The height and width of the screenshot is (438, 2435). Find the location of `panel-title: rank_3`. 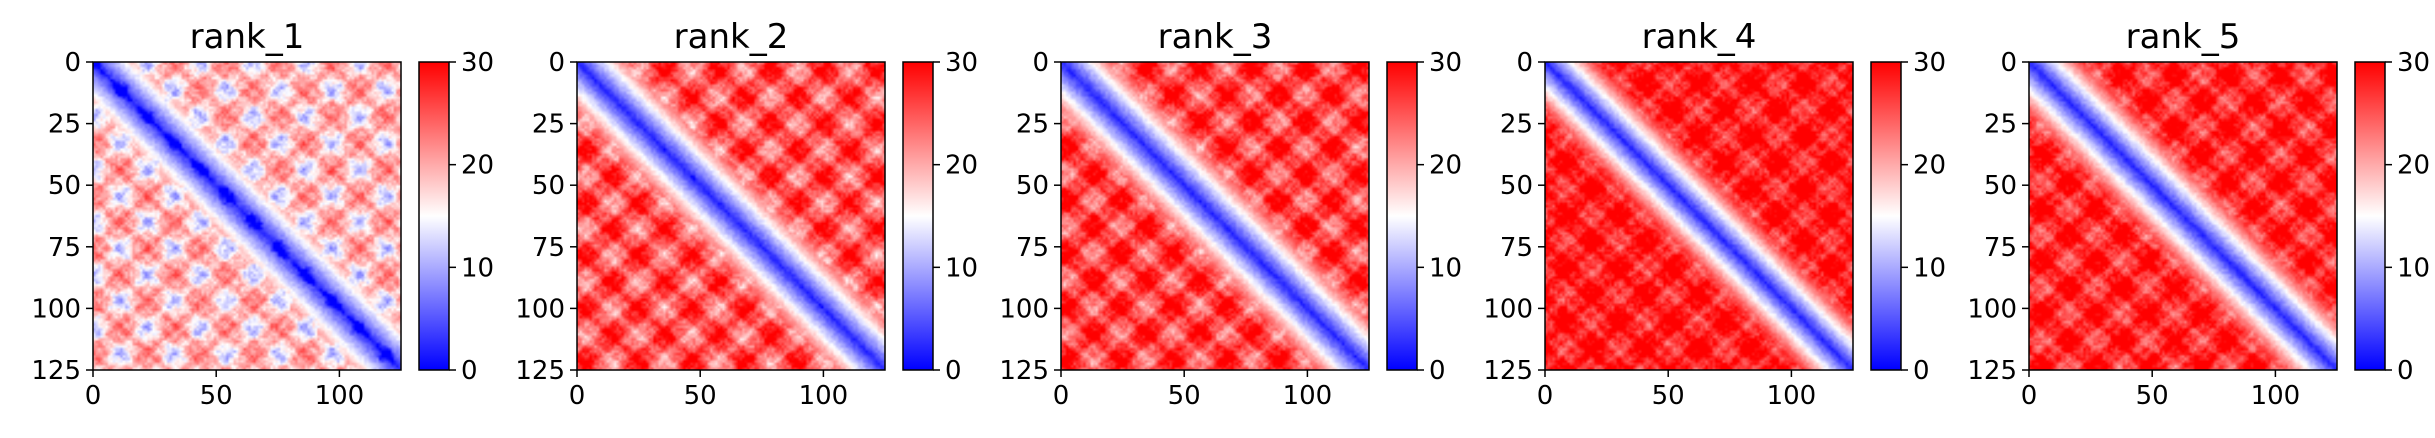

panel-title: rank_3 is located at coordinates (1215, 37).